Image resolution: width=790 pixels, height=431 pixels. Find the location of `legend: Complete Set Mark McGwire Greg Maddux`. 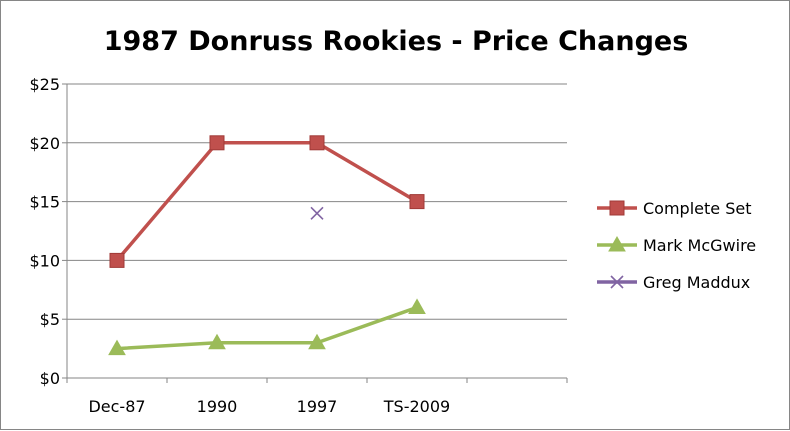

legend: Complete Set Mark McGwire Greg Maddux is located at coordinates (676, 245).